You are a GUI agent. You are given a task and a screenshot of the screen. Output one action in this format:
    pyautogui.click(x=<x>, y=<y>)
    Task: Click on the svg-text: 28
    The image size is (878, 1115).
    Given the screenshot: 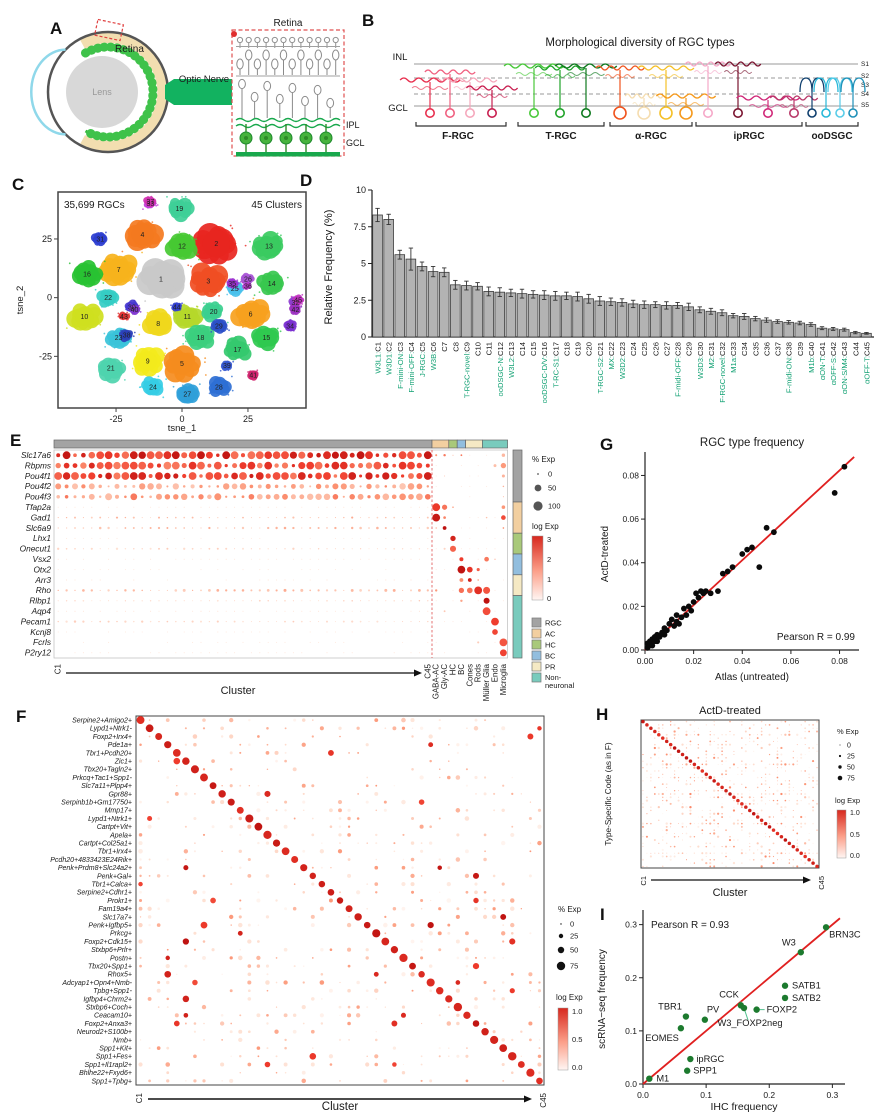 What is the action you would take?
    pyautogui.click(x=219, y=387)
    